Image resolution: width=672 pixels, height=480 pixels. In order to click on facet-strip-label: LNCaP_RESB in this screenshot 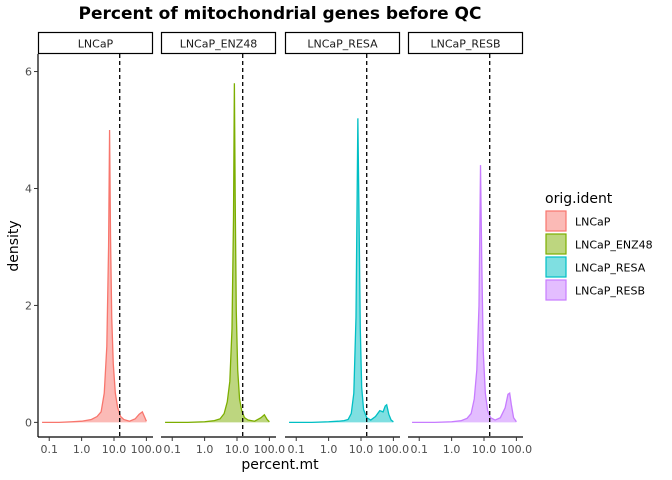, I will do `click(465, 44)`.